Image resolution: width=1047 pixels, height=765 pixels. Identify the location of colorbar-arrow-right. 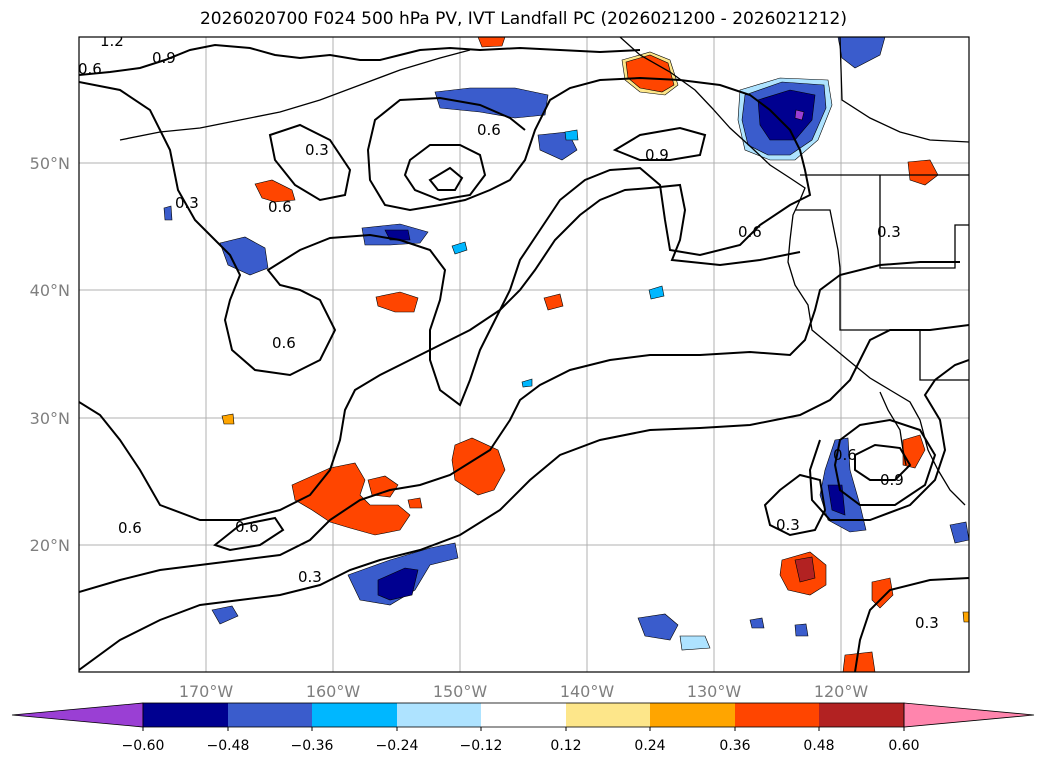
(969, 715).